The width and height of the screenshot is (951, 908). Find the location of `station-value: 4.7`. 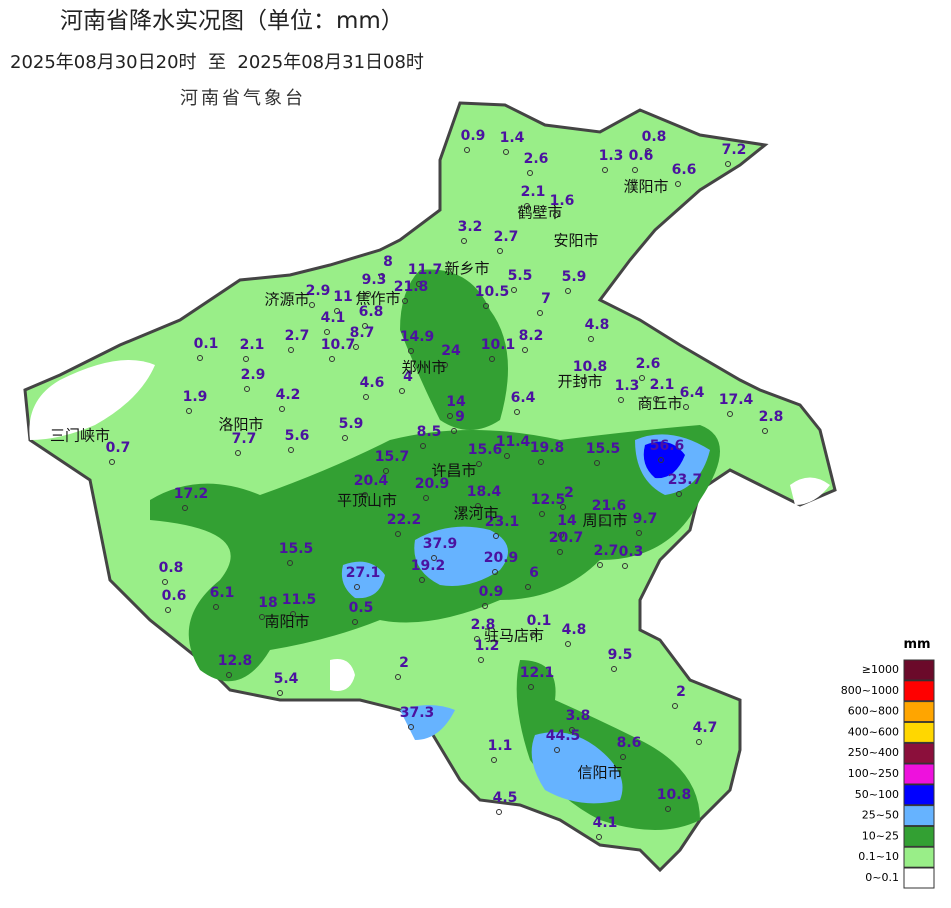

station-value: 4.7 is located at coordinates (705, 728).